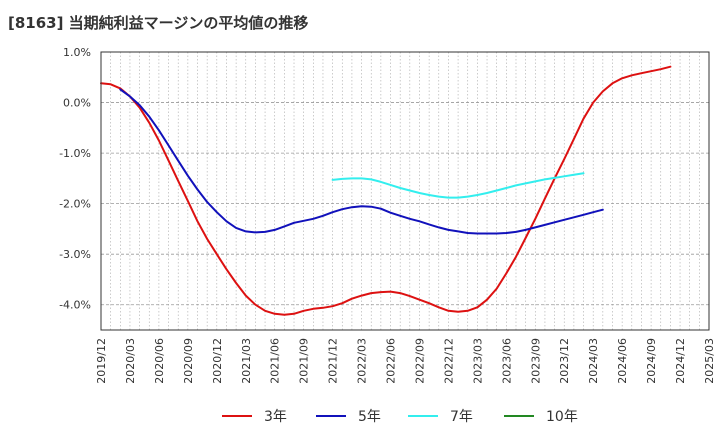 The height and width of the screenshot is (440, 720). What do you see at coordinates (130, 361) in the screenshot?
I see `x-tick-label: 2020/03` at bounding box center [130, 361].